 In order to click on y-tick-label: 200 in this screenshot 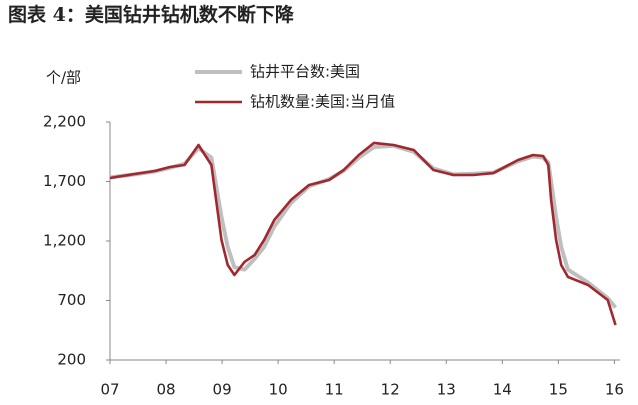, I will do `click(71, 360)`.